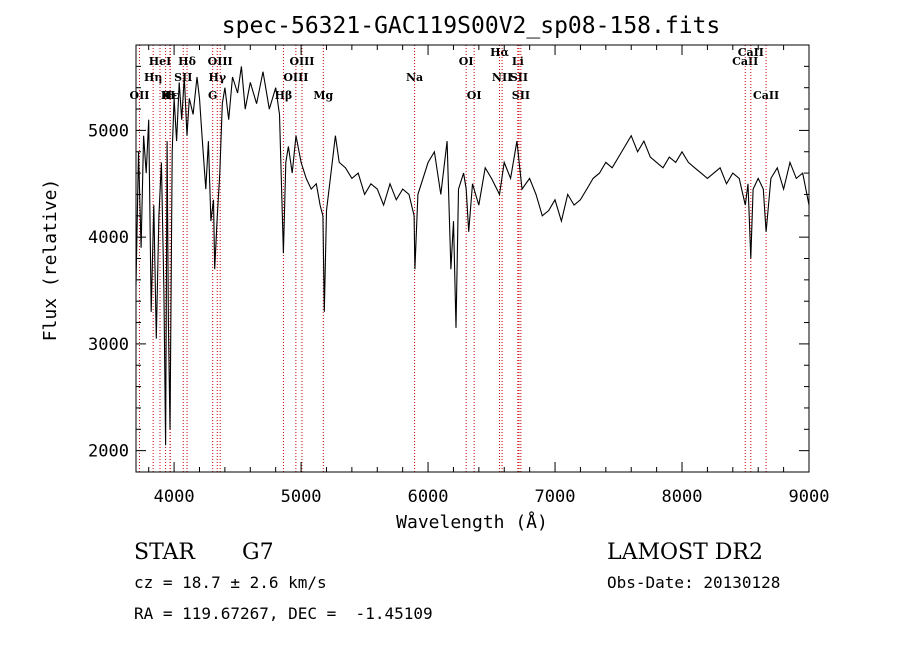 This screenshot has height=649, width=900. I want to click on object-class: STAR, so click(165, 552).